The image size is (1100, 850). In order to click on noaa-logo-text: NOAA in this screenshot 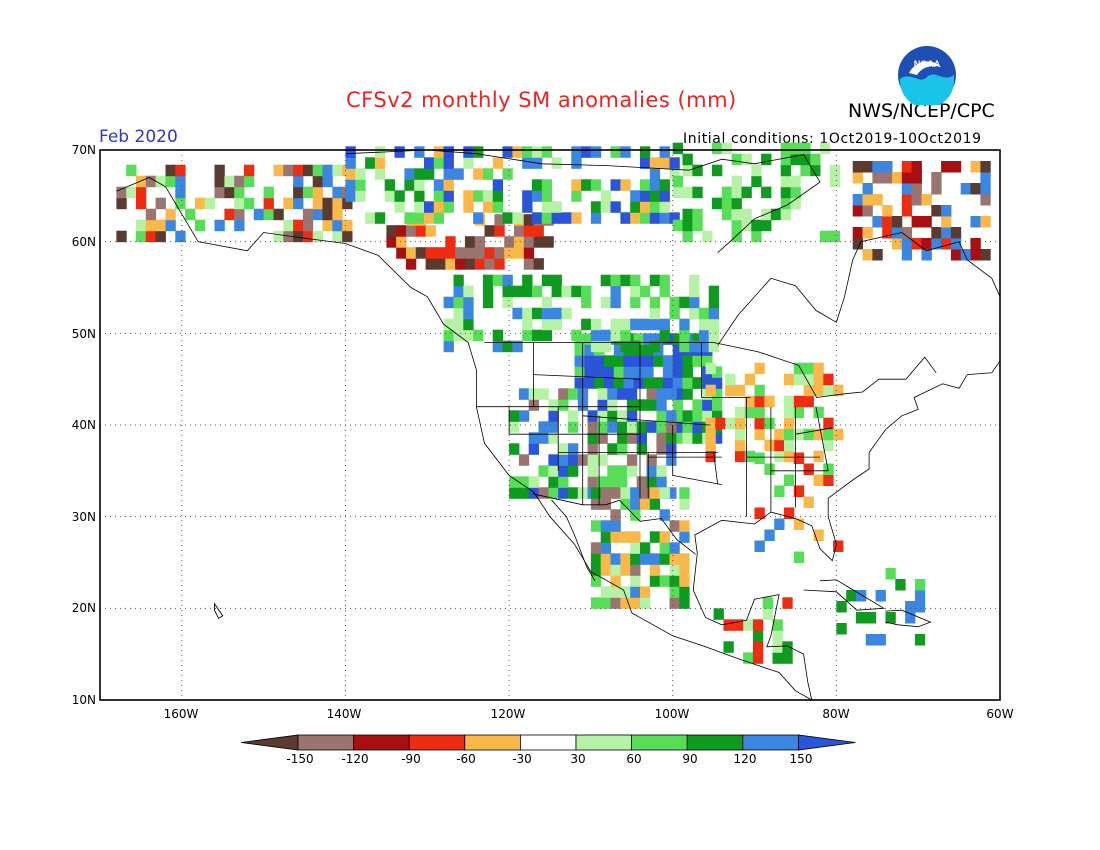, I will do `click(927, 64)`.